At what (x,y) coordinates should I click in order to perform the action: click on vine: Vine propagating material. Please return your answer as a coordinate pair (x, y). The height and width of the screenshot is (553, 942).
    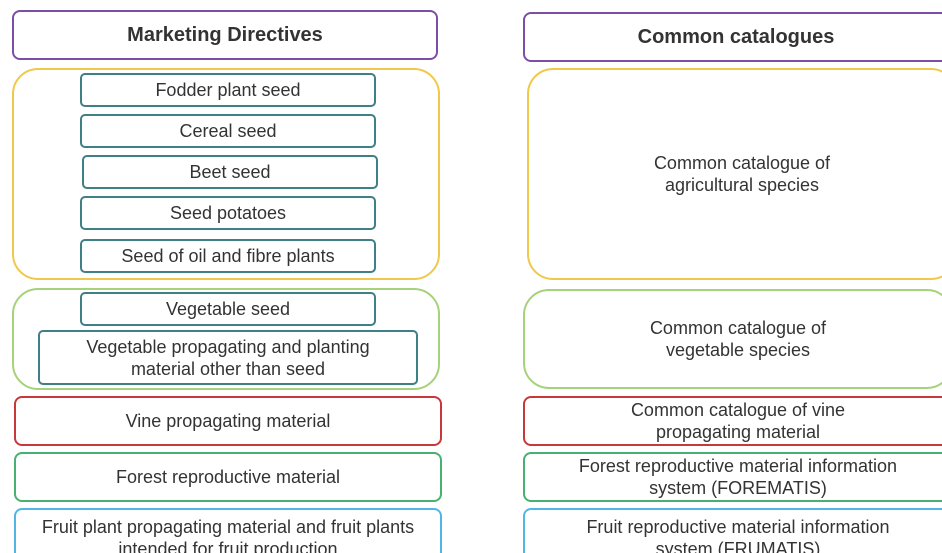
    Looking at the image, I should click on (228, 421).